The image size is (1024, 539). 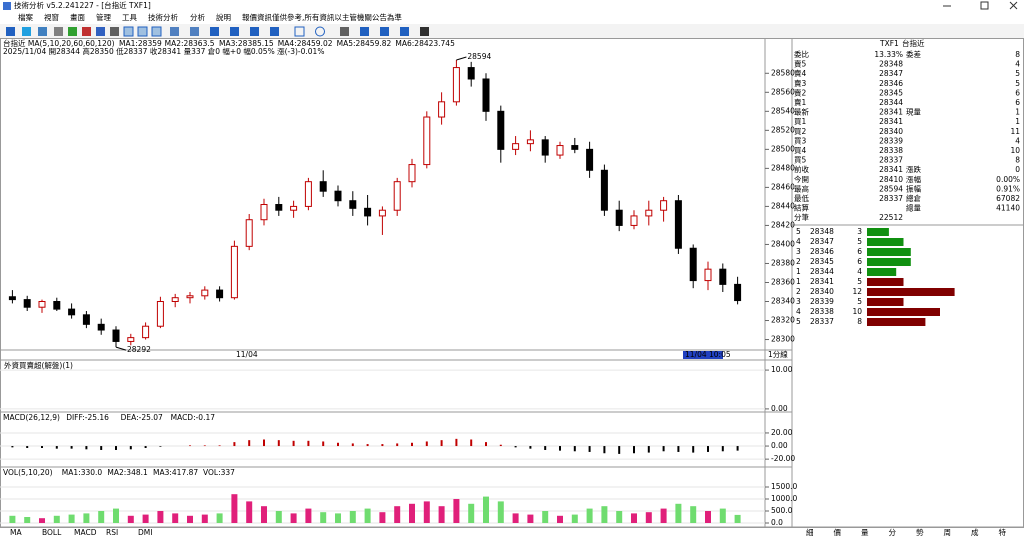 What do you see at coordinates (322, 17) in the screenshot?
I see `menu-item: 報價資訊僅供參考,所有資訊以主管機關公告為準` at bounding box center [322, 17].